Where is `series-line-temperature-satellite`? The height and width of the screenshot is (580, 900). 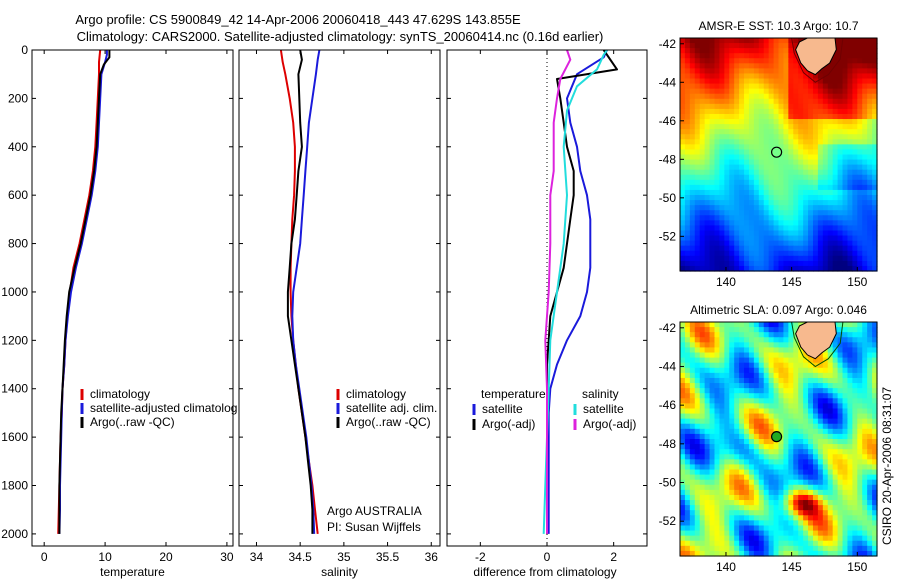 series-line-temperature-satellite is located at coordinates (577, 291).